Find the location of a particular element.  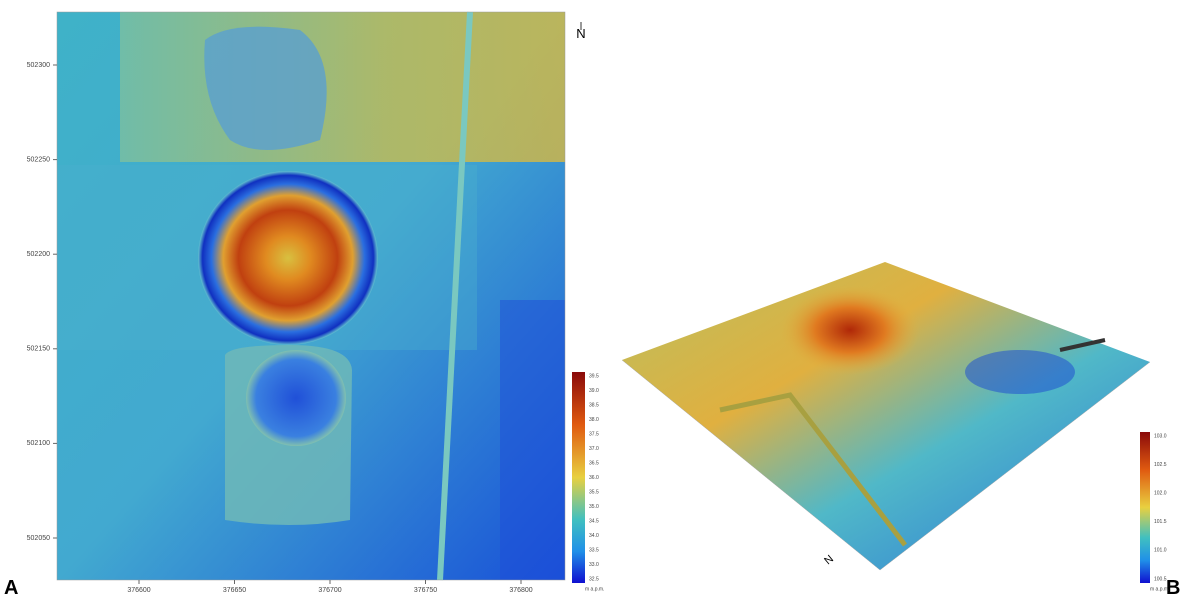

y-tick-label: 502200 is located at coordinates (38, 254).